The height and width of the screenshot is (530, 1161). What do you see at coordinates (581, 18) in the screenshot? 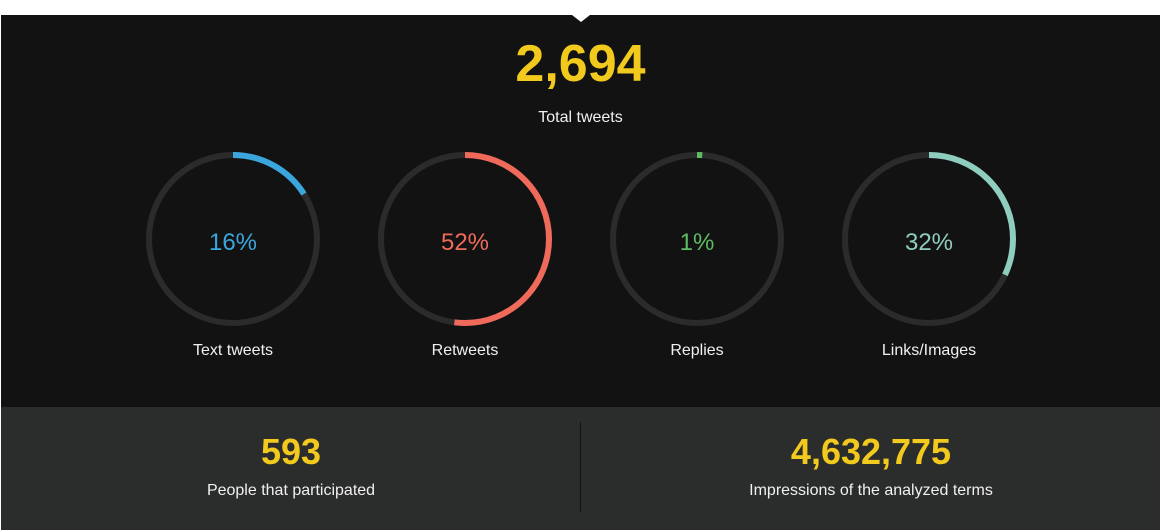
I see `pointer-arrow` at bounding box center [581, 18].